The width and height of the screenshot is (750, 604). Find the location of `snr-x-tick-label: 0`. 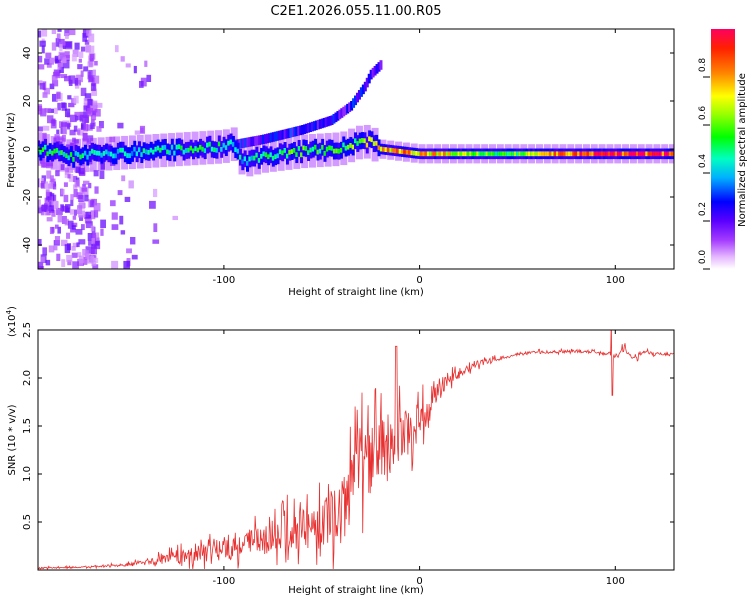

snr-x-tick-label: 0 is located at coordinates (419, 581).